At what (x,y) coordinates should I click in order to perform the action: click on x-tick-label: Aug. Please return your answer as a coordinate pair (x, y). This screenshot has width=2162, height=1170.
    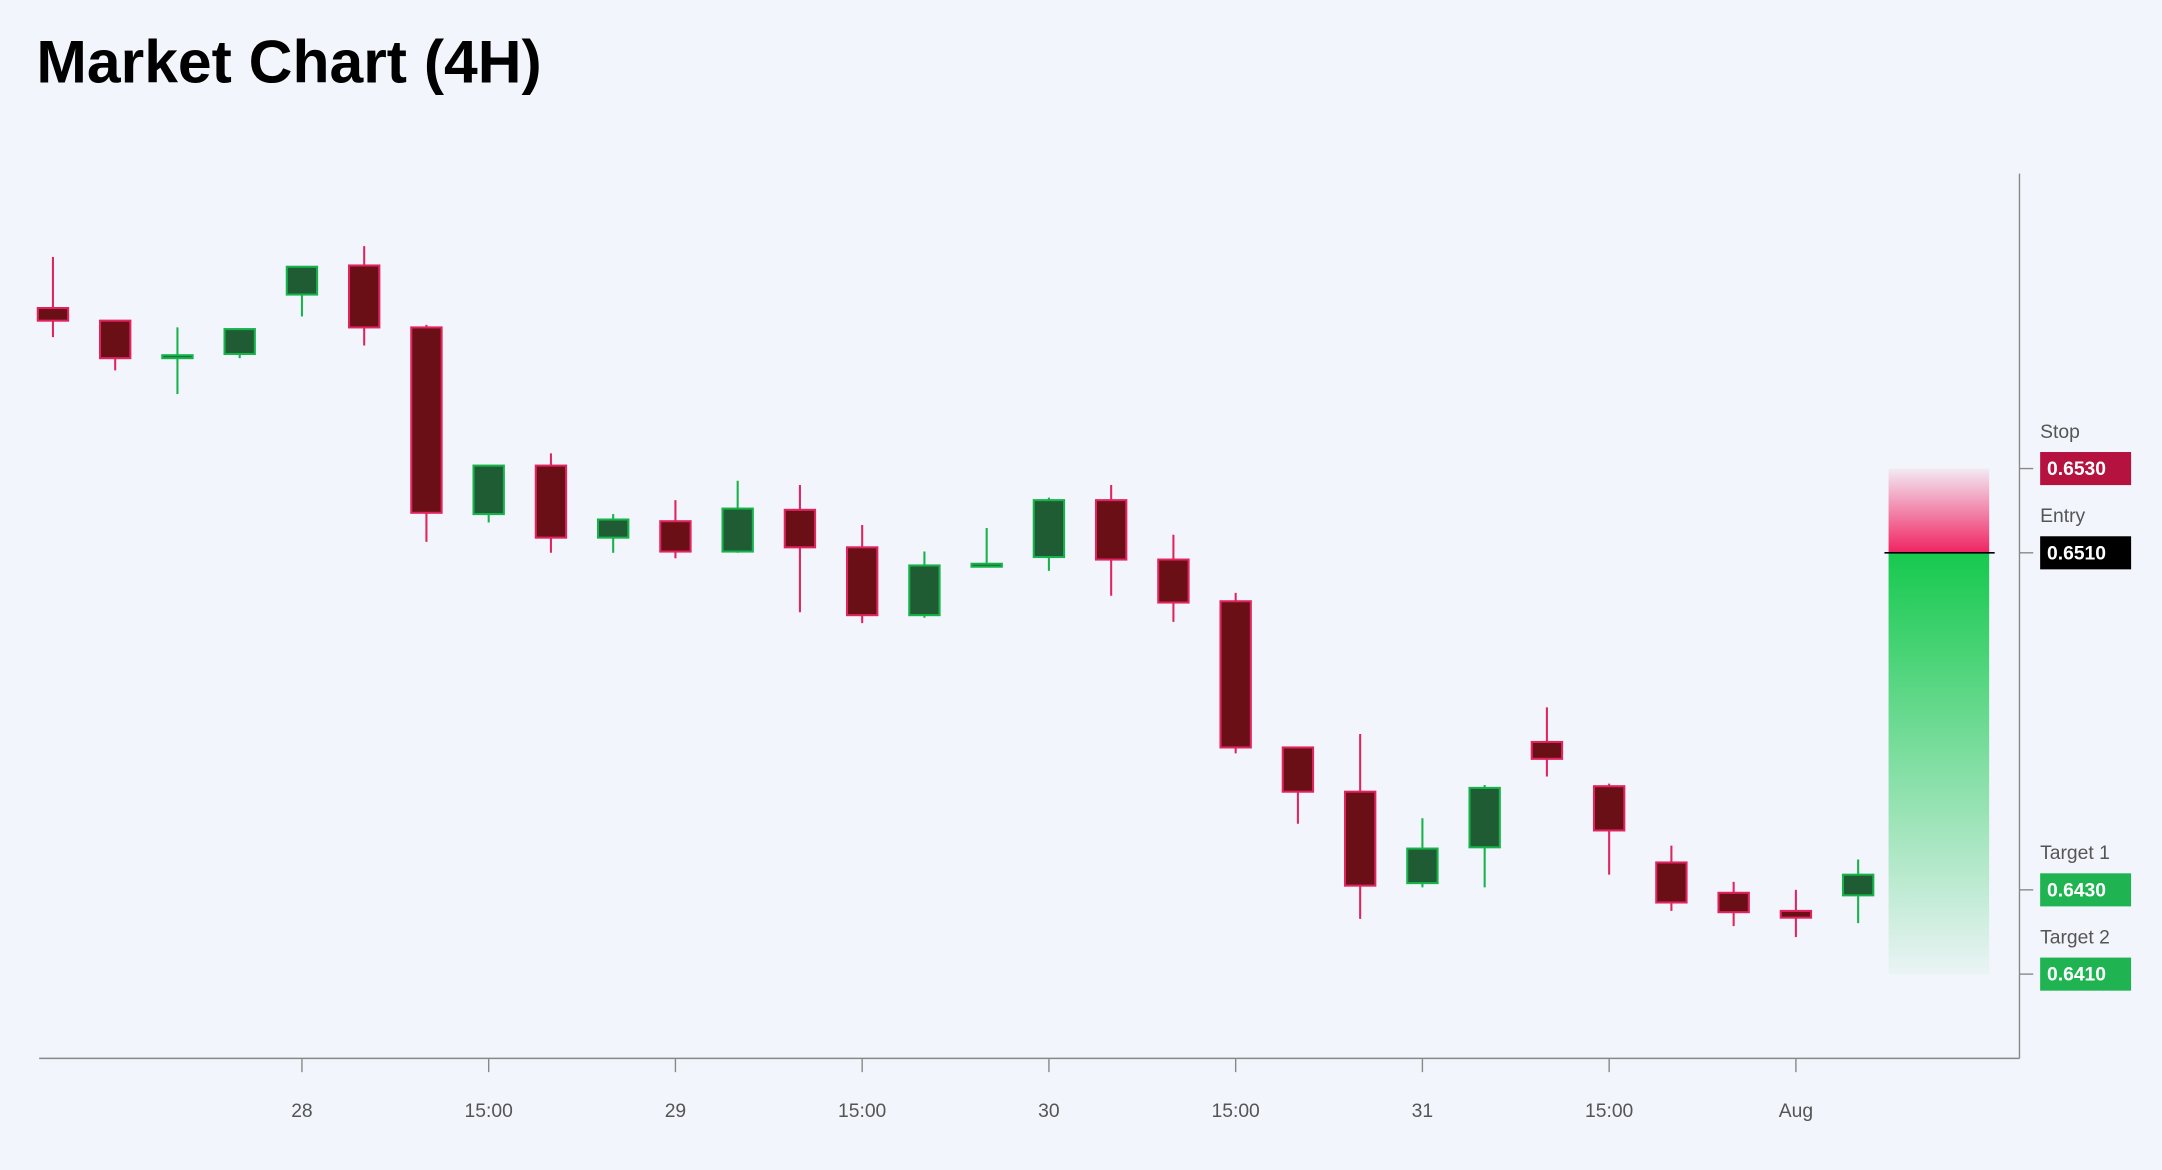
    Looking at the image, I should click on (1796, 1111).